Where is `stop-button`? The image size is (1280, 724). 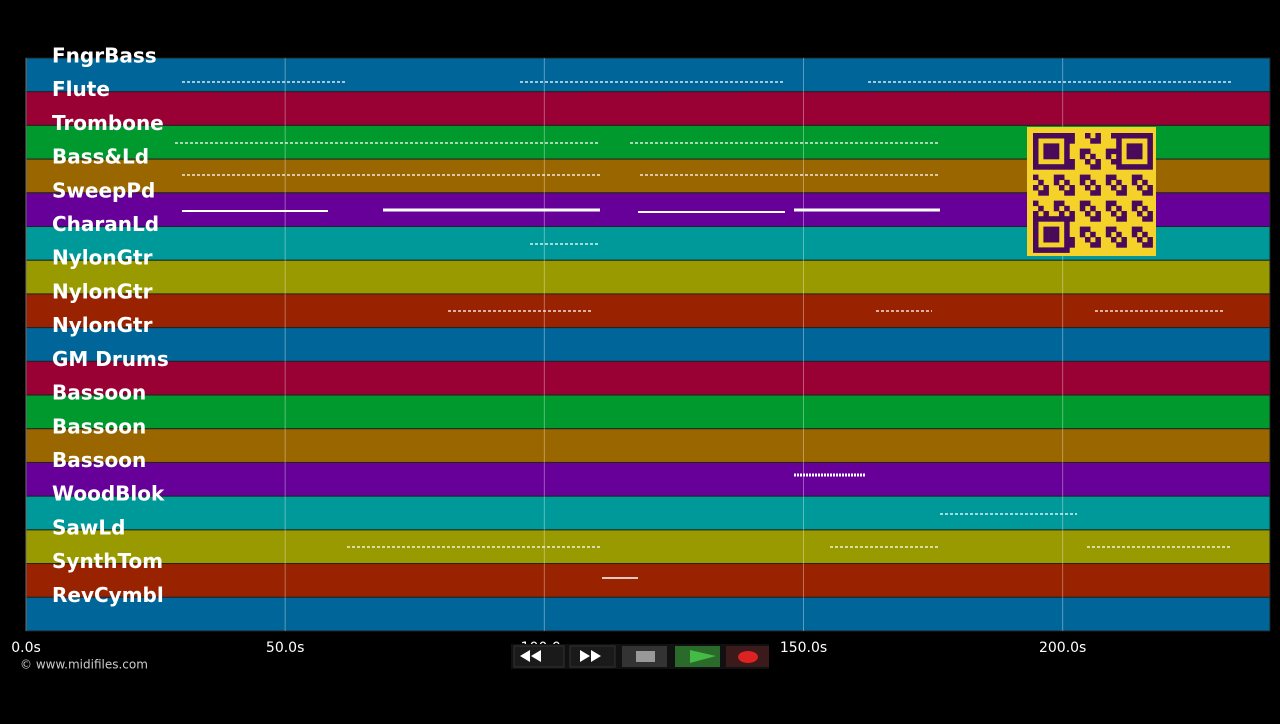 stop-button is located at coordinates (644, 656).